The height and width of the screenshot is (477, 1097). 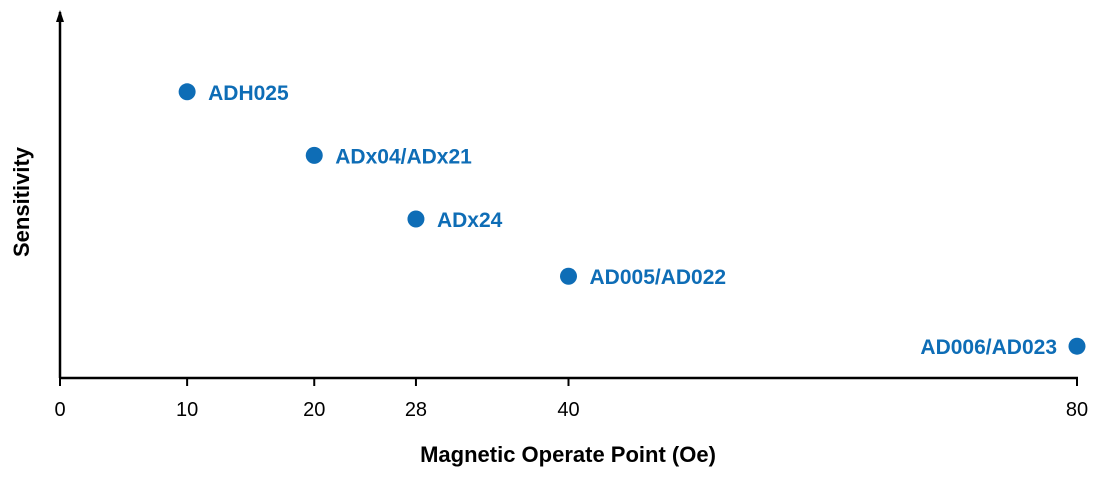 What do you see at coordinates (187, 410) in the screenshot?
I see `x-tick-label: 10` at bounding box center [187, 410].